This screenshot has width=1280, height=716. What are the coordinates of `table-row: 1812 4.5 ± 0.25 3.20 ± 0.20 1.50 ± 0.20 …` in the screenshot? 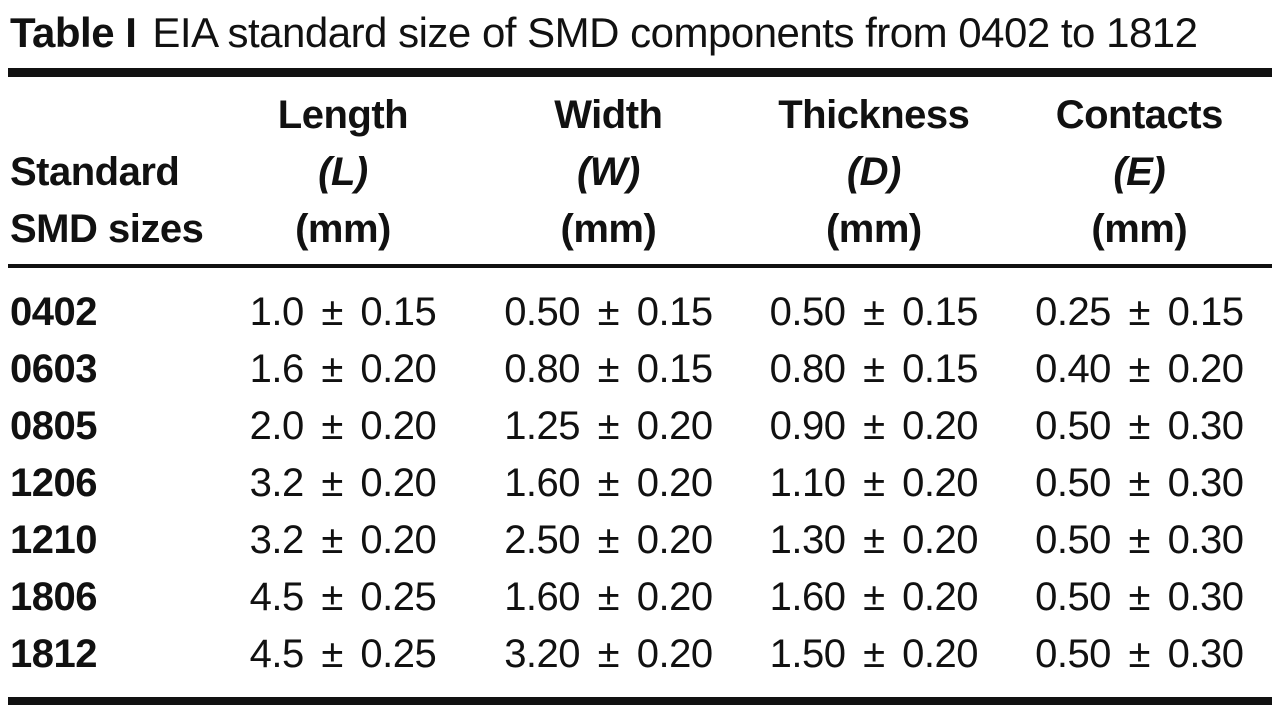 It's located at (640, 654).